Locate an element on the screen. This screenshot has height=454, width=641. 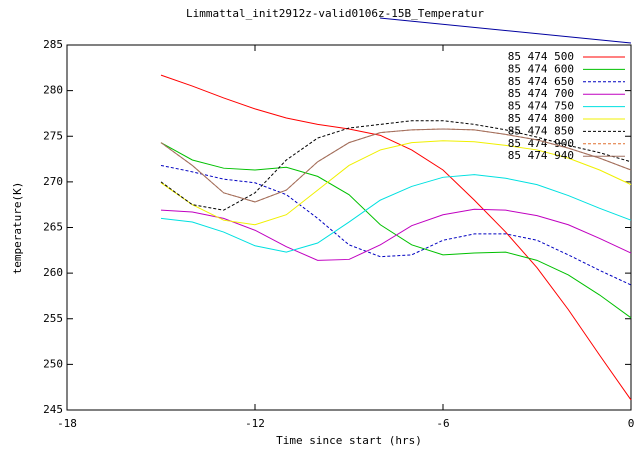
legend-label: 85 474 940 is located at coordinates (541, 155).